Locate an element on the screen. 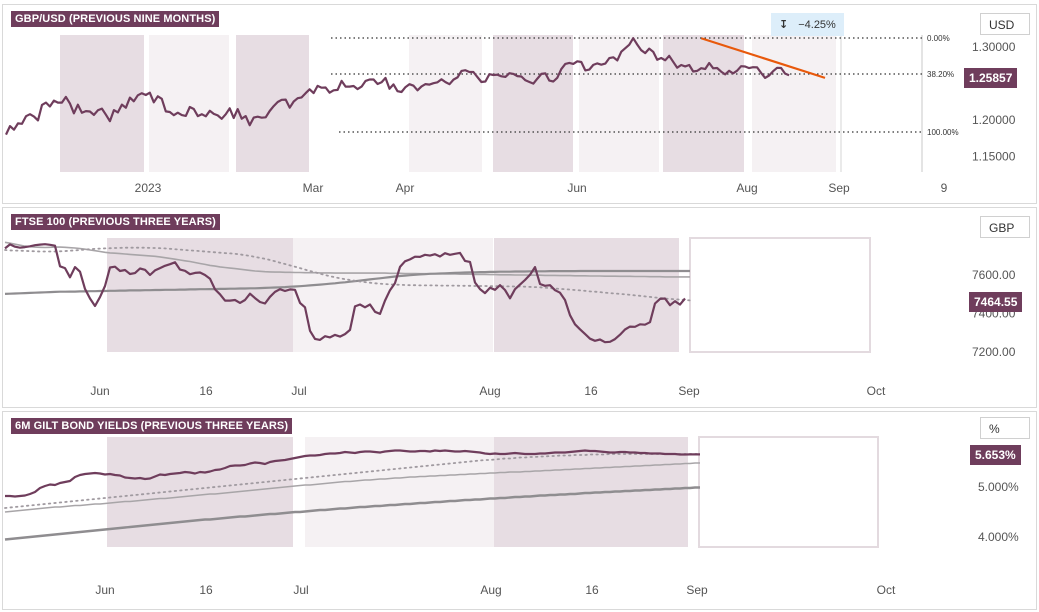 The image size is (1039, 612). gbpusd-title: GBP/USD (PREVIOUS NINE MONTHS) is located at coordinates (115, 19).